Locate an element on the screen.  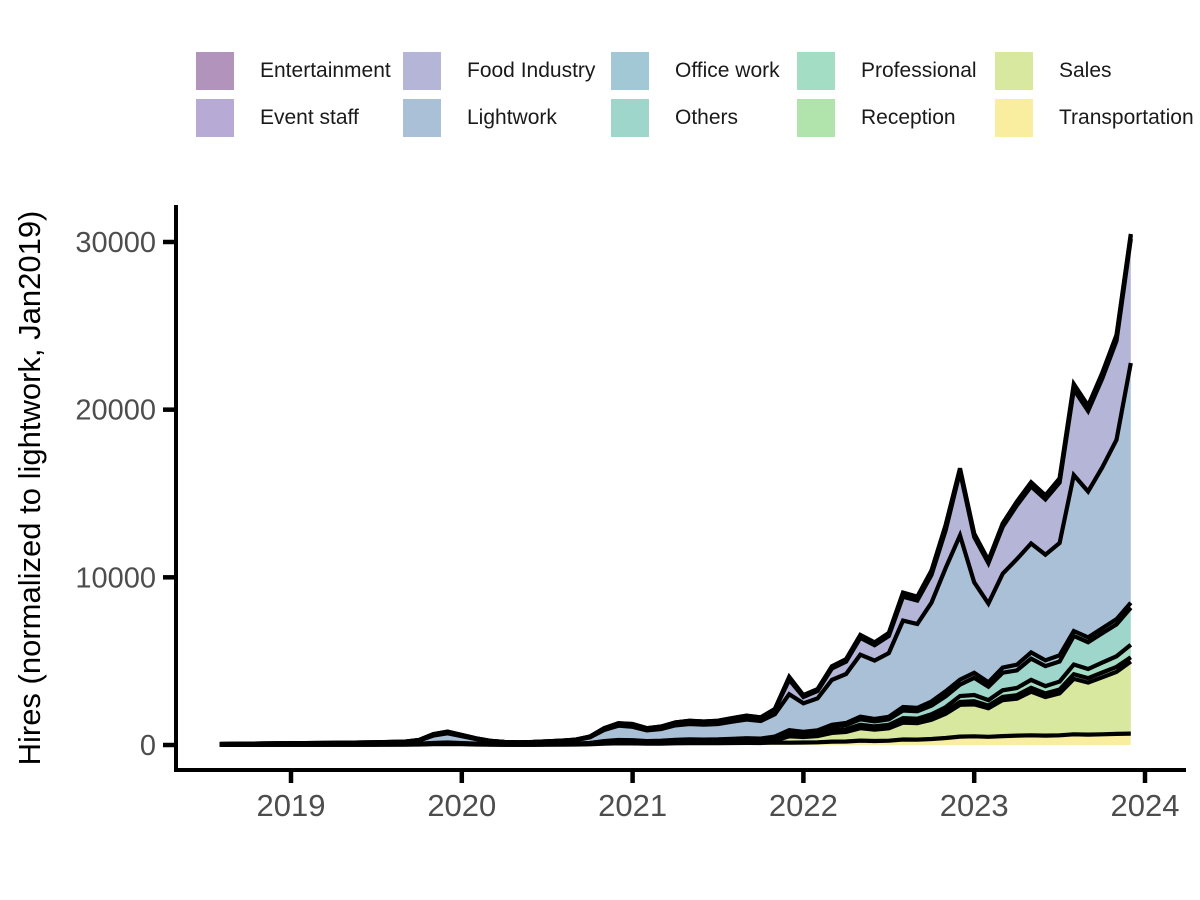
legend-label: Others is located at coordinates (707, 117).